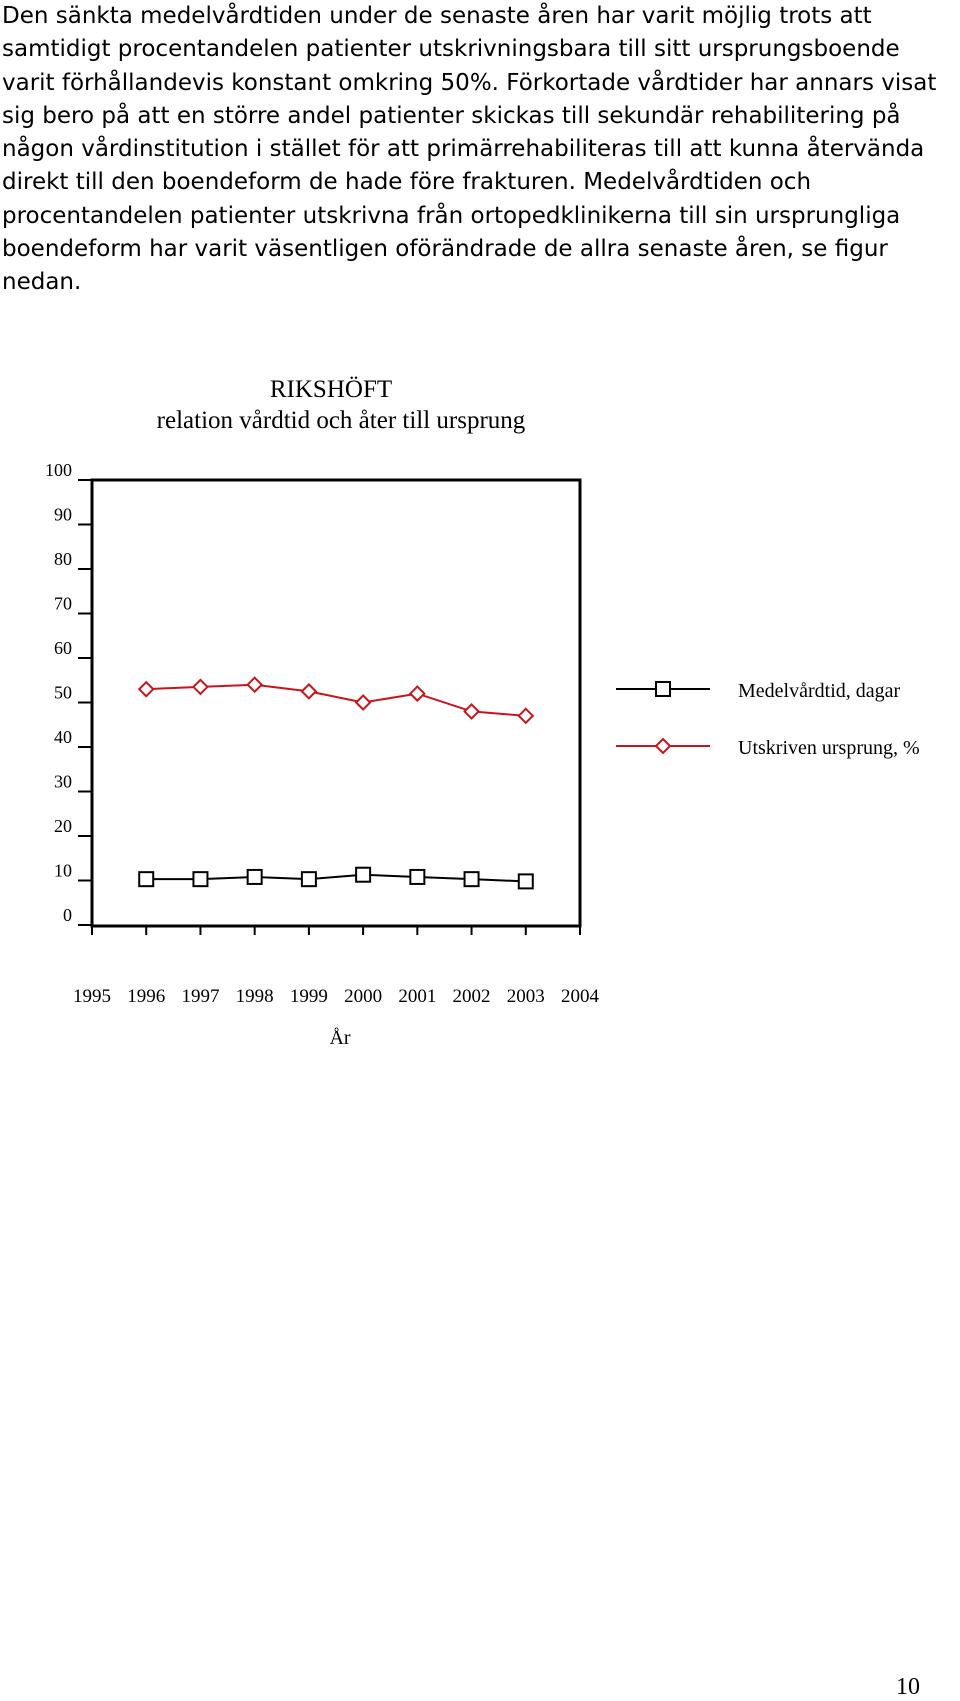 Image resolution: width=960 pixels, height=1701 pixels. I want to click on x-tick-label: 2000, so click(363, 996).